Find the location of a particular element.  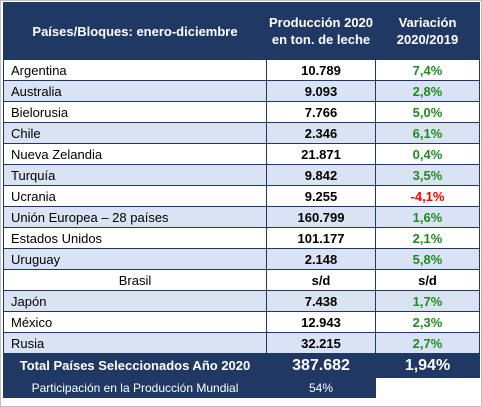

production-value: 9.255 is located at coordinates (321, 196).